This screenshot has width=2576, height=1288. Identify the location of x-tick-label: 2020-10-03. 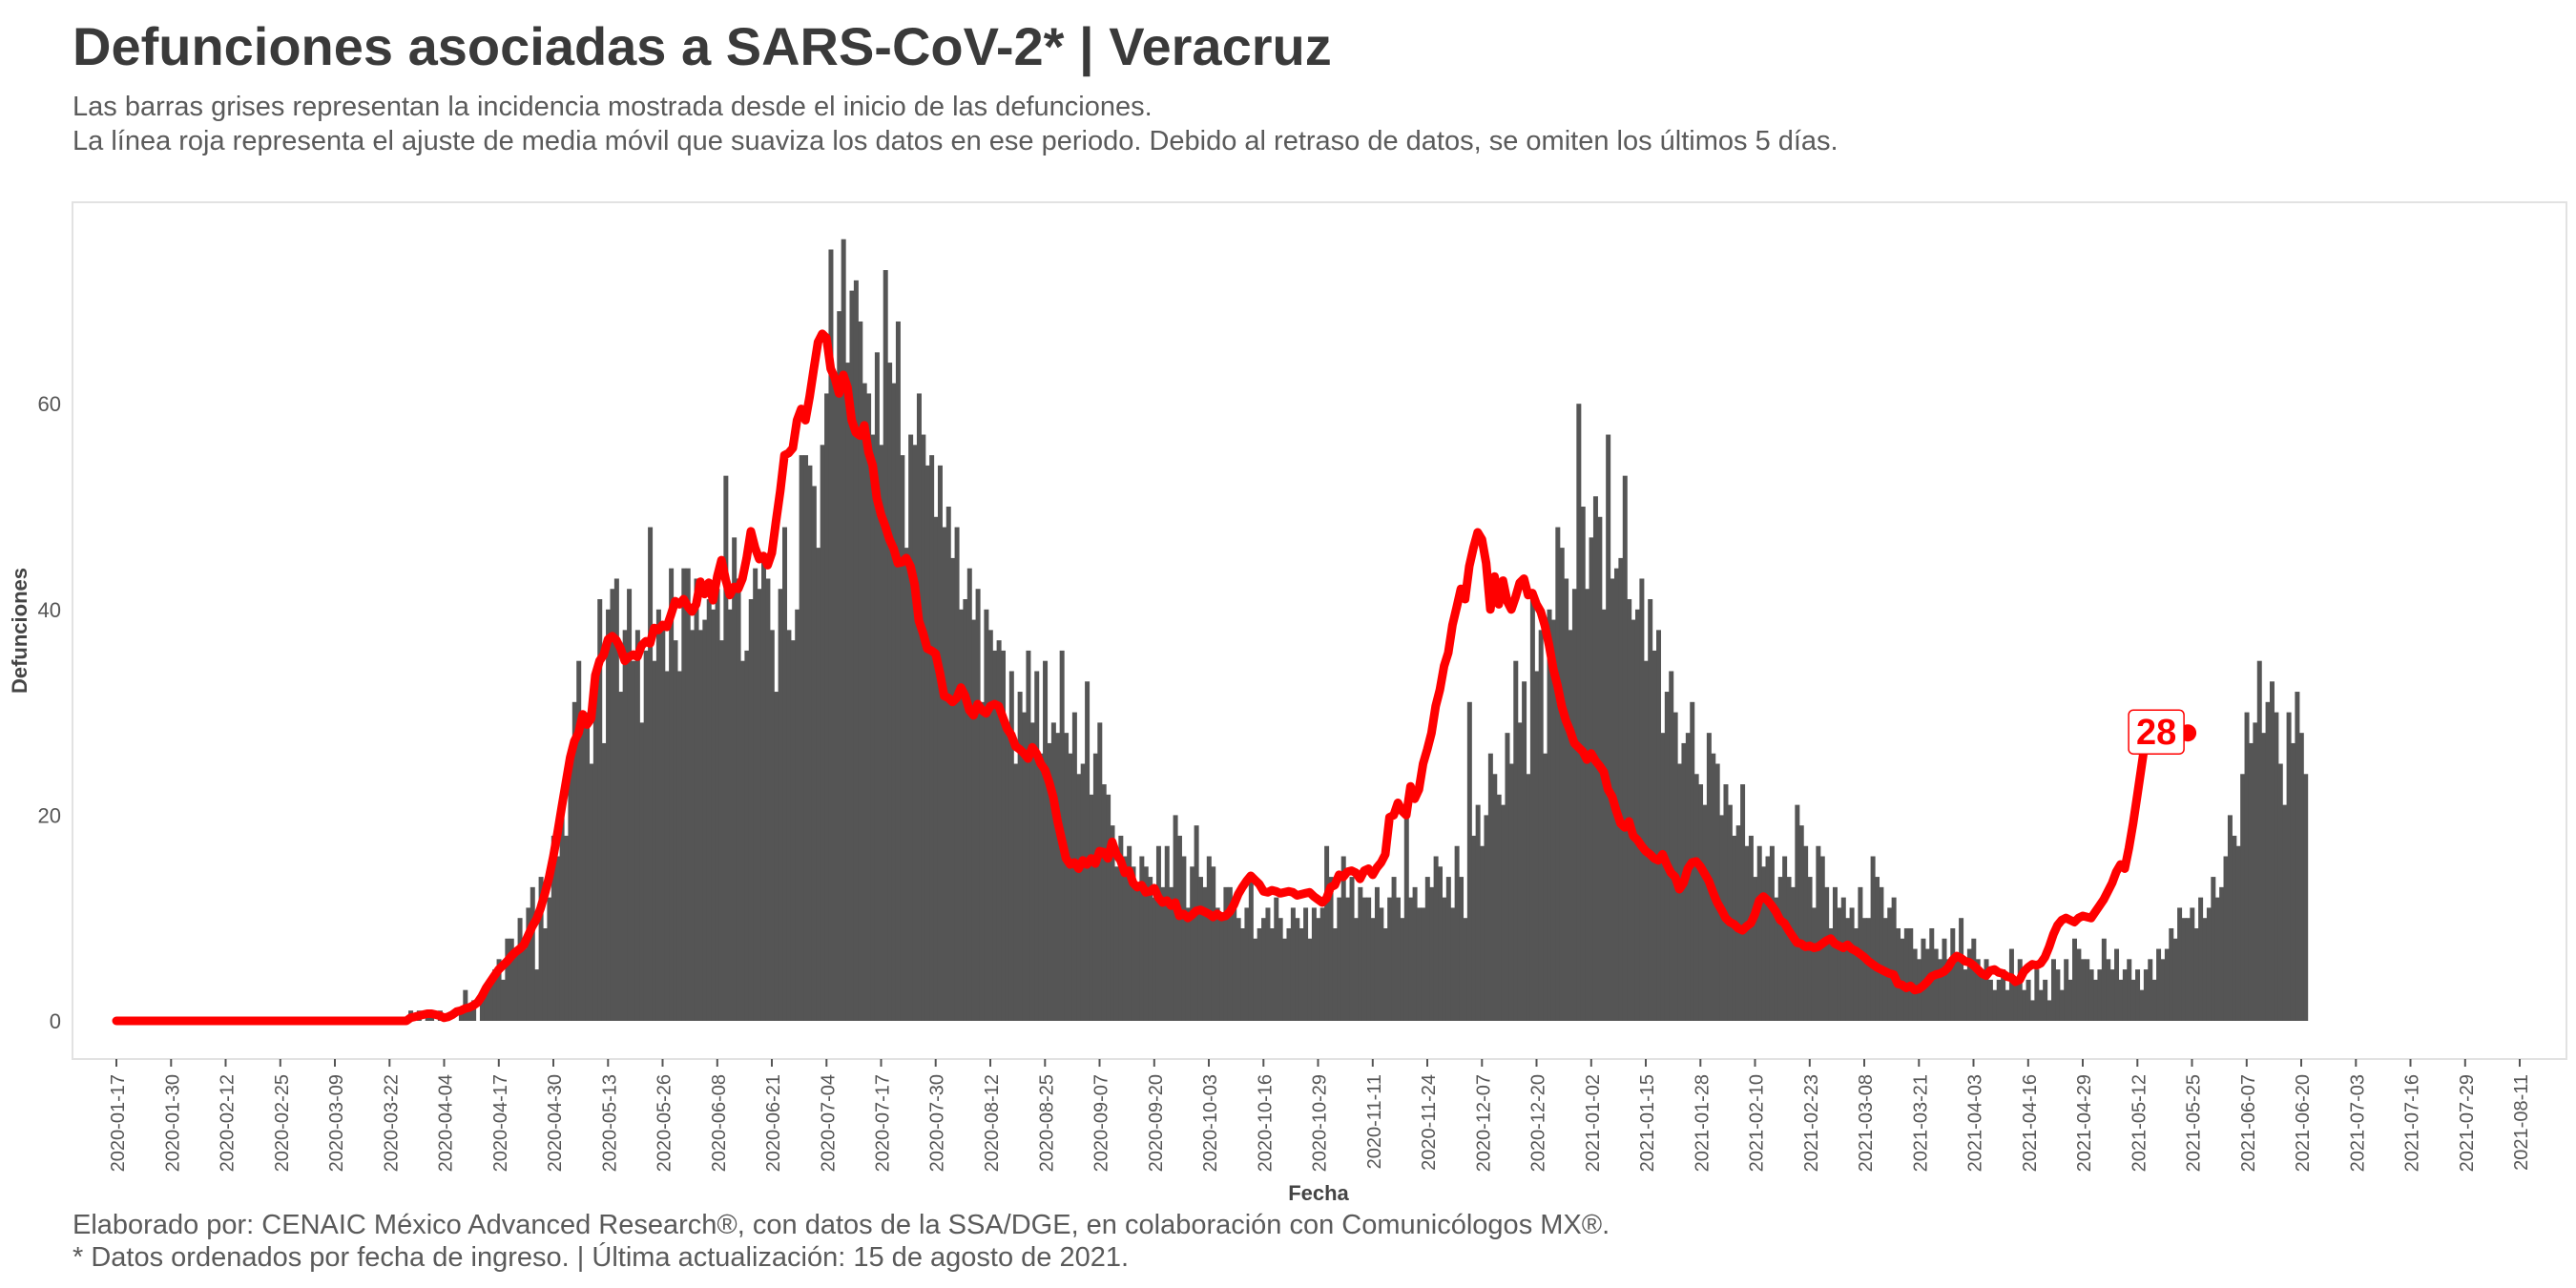
(1210, 1123).